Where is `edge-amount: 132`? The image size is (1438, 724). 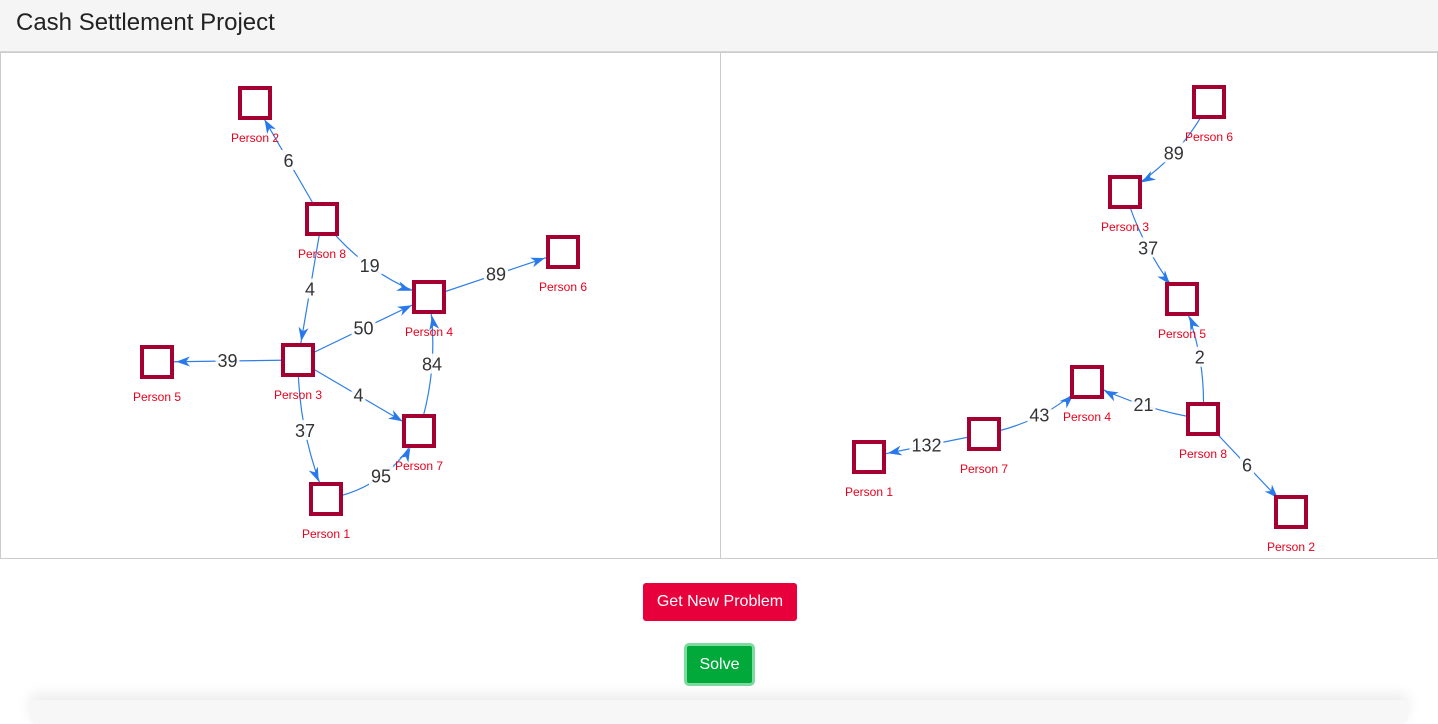 edge-amount: 132 is located at coordinates (926, 446).